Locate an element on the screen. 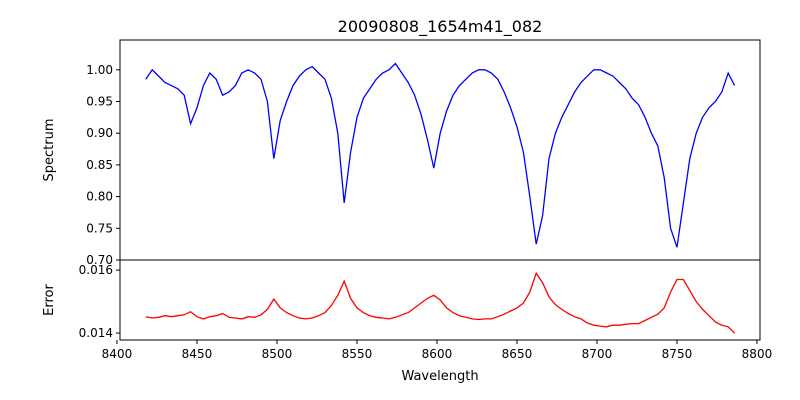  error-series-line is located at coordinates (440, 302).